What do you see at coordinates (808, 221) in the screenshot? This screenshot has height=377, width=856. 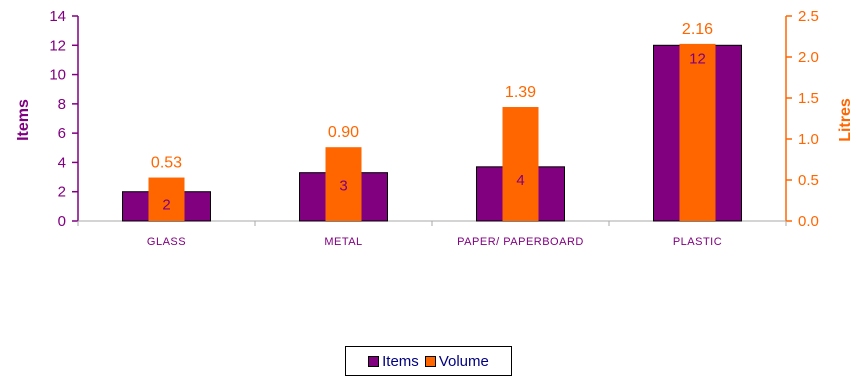 I see `y-tick-label-right: 0.0` at bounding box center [808, 221].